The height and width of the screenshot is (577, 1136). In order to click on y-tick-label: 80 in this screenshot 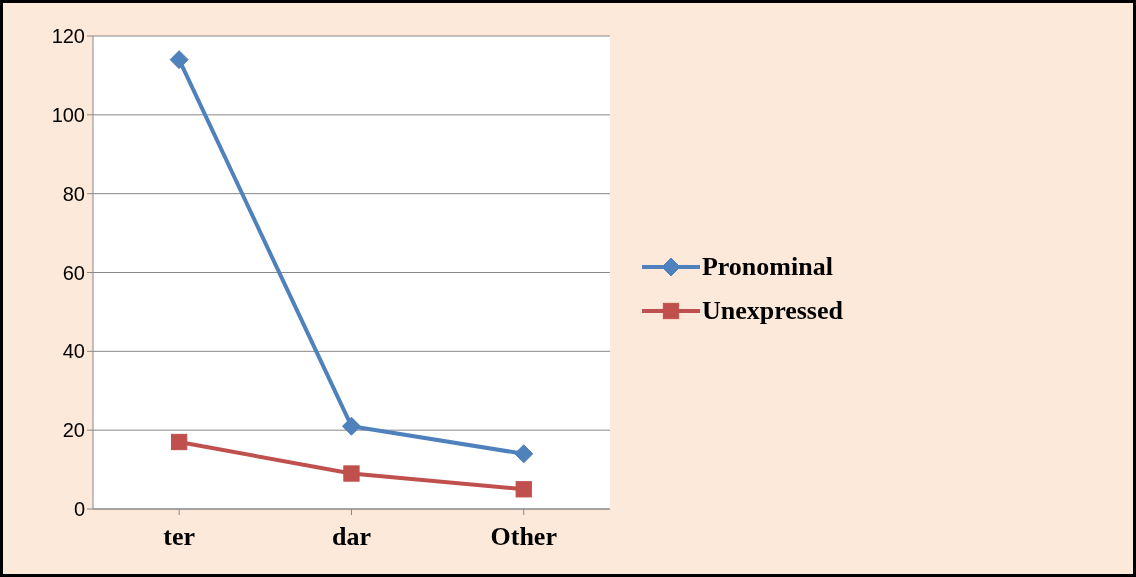, I will do `click(73, 193)`.